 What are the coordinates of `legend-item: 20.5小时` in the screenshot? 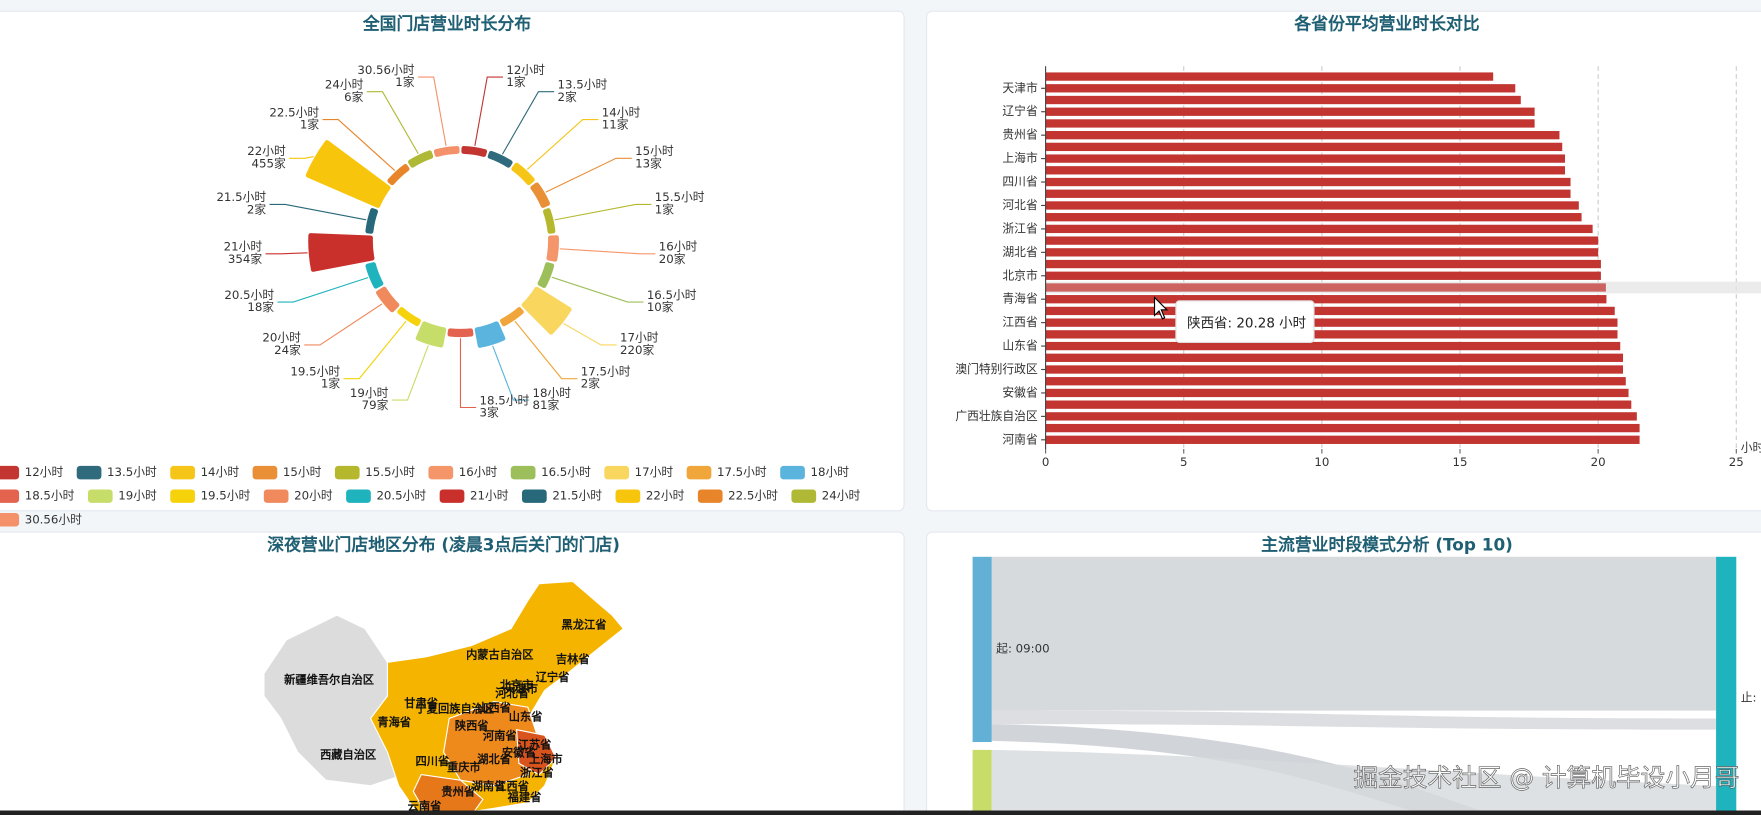 It's located at (386, 496).